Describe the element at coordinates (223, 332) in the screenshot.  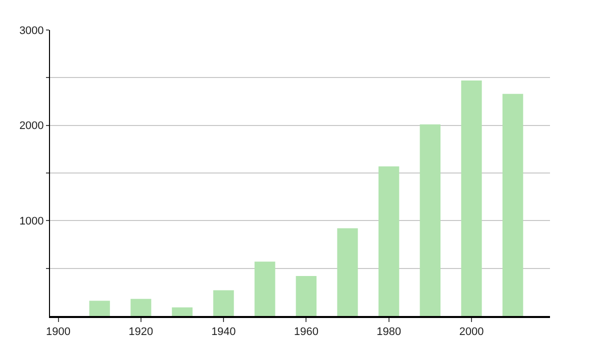
I see `x-tick-label: 1940` at that location.